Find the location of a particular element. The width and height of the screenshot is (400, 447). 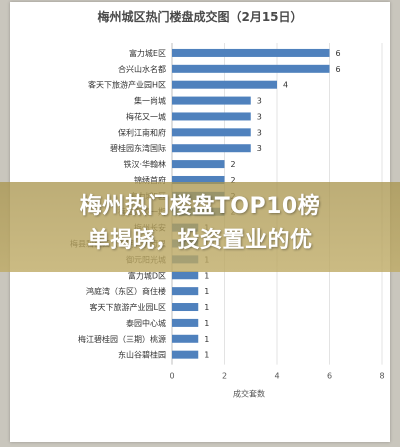

category-label: 碧桂园东湾国际 is located at coordinates (138, 148).